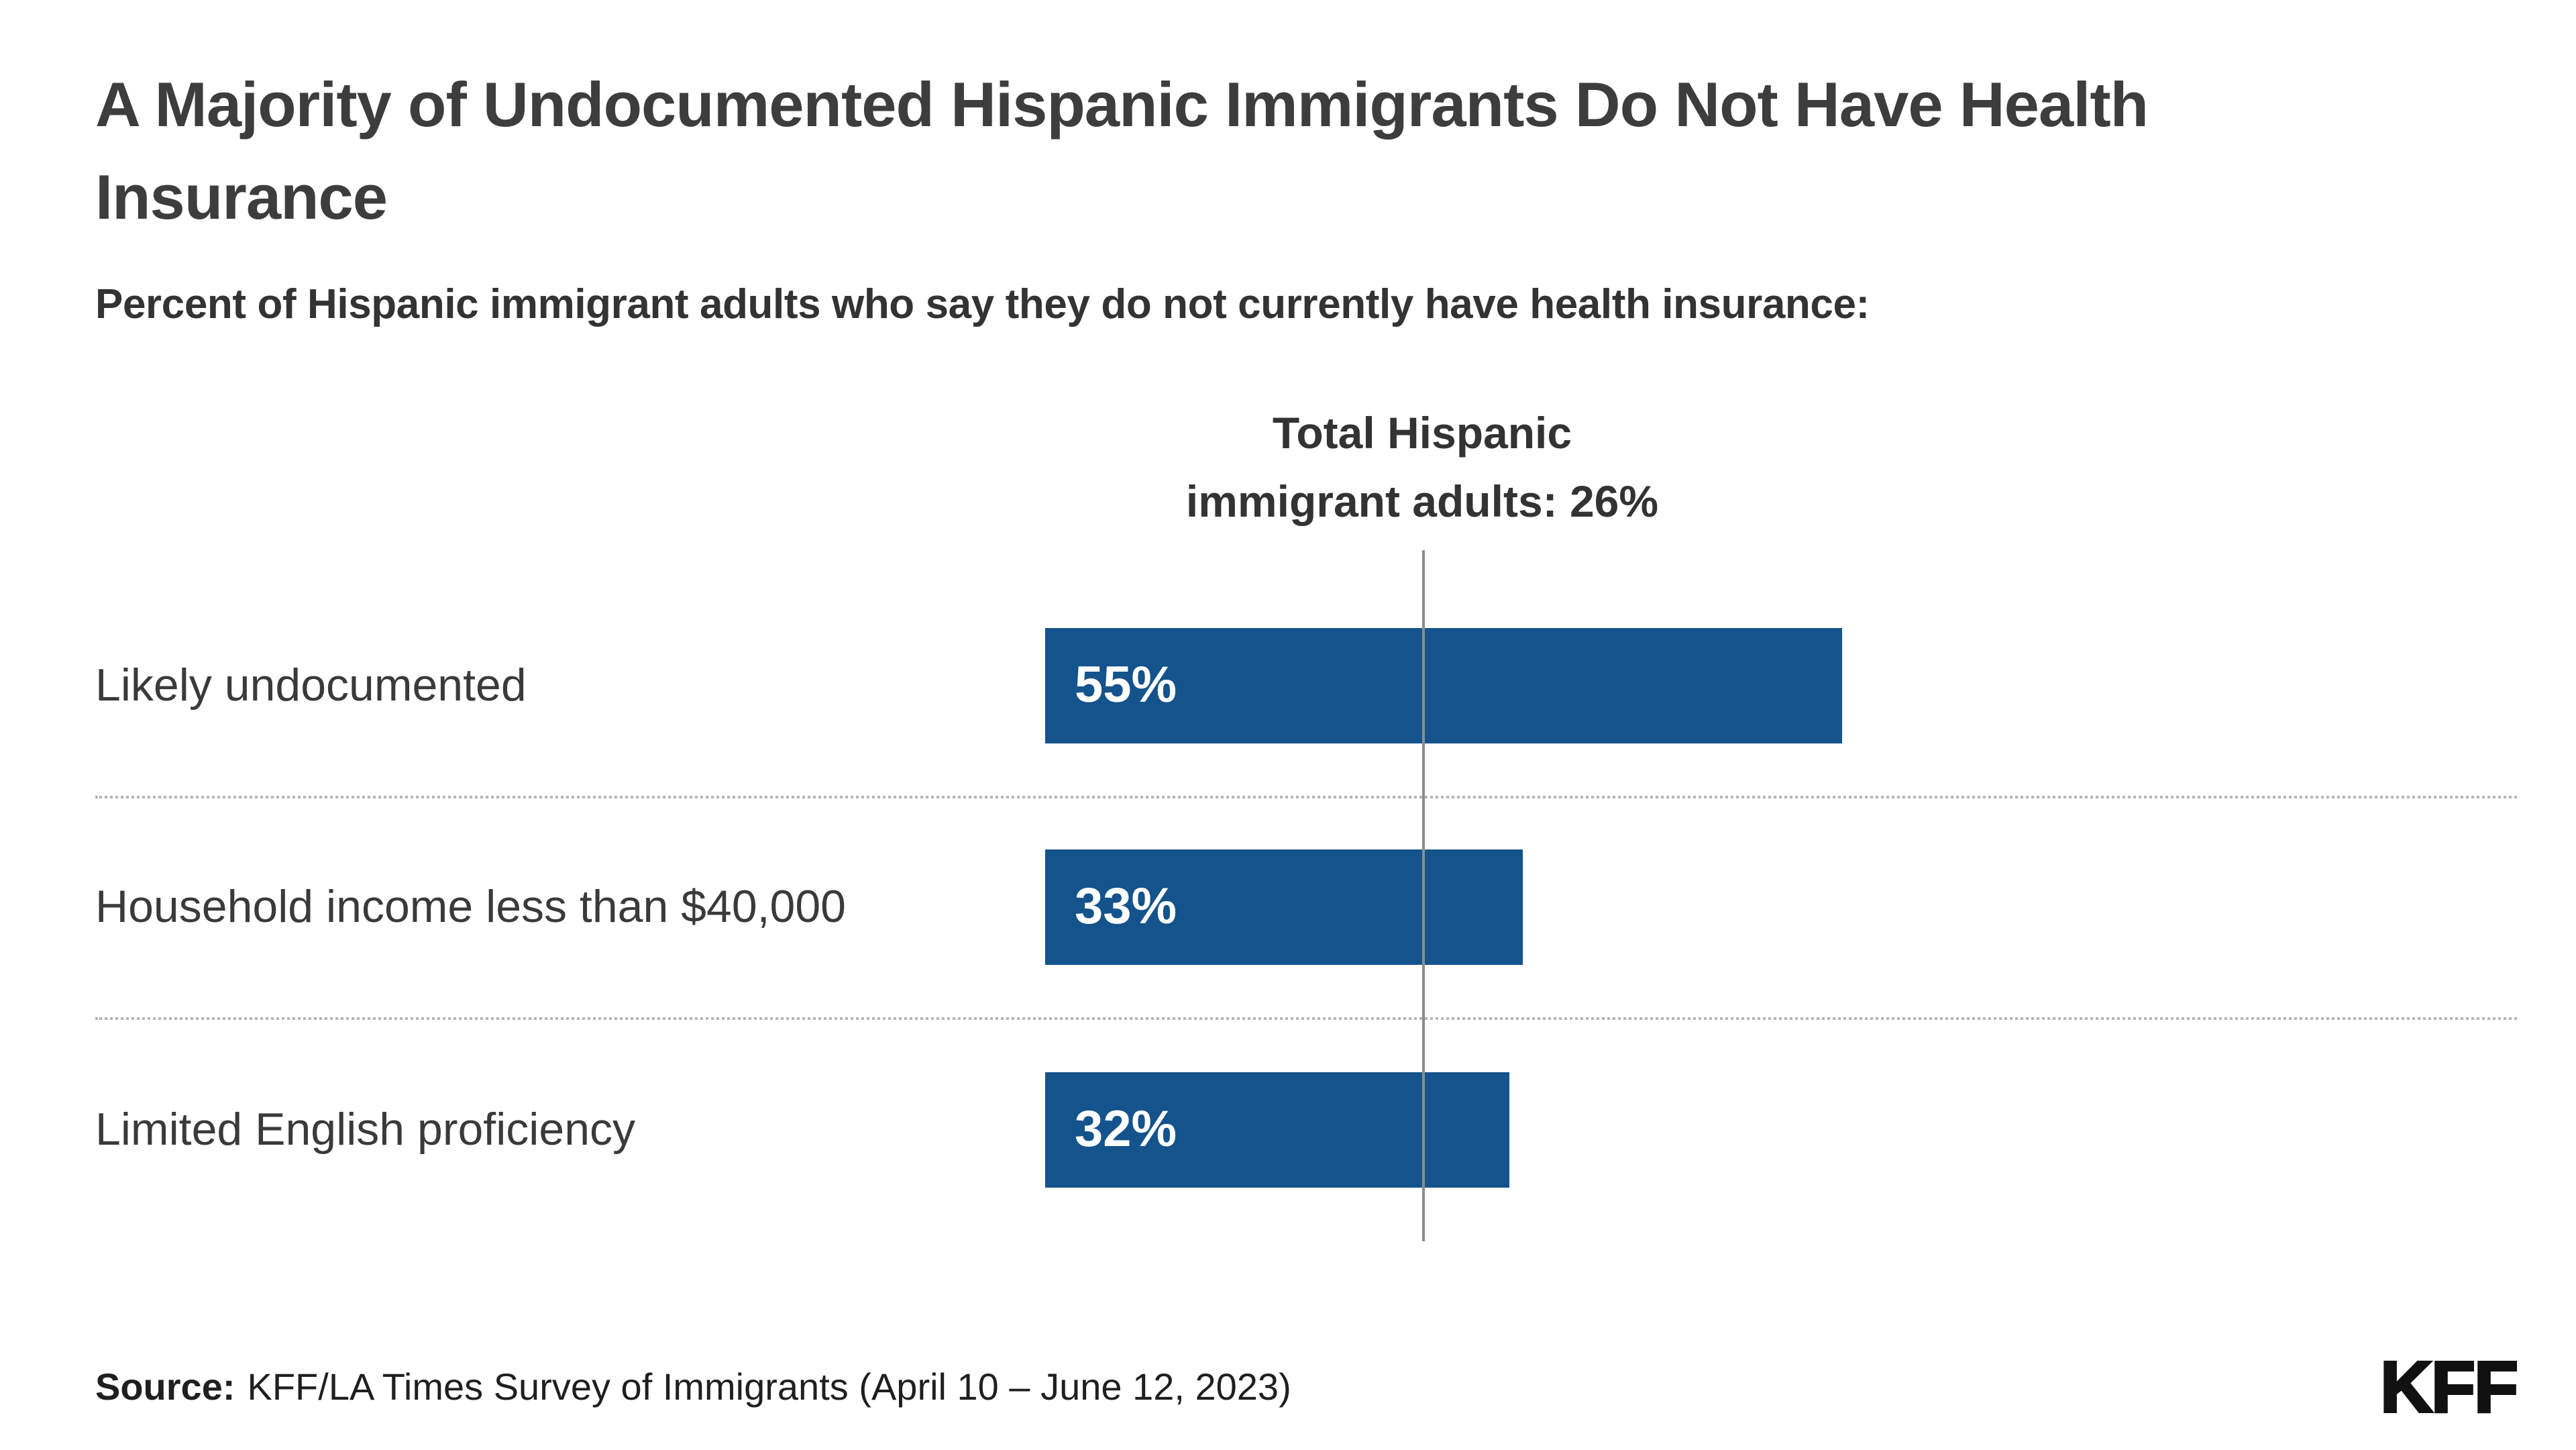 Image resolution: width=2576 pixels, height=1450 pixels. Describe the element at coordinates (1423, 895) in the screenshot. I see `reference-line` at that location.